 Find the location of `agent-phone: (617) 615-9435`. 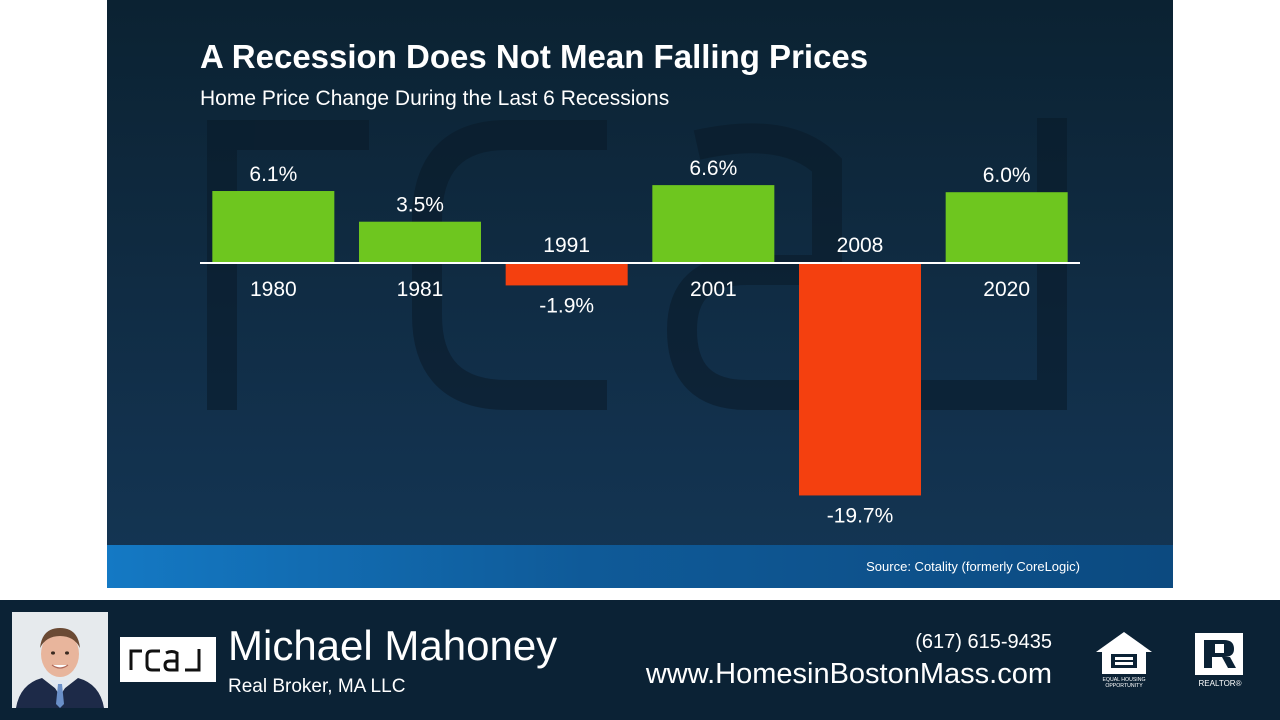

agent-phone: (617) 615-9435 is located at coordinates (983, 642).